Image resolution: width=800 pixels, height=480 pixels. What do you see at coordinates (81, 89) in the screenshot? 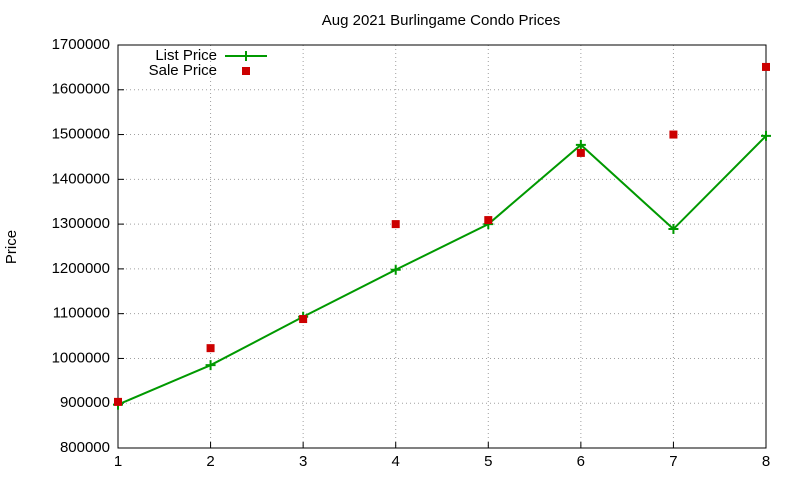
I see `y-tick-label: 1600000` at bounding box center [81, 89].